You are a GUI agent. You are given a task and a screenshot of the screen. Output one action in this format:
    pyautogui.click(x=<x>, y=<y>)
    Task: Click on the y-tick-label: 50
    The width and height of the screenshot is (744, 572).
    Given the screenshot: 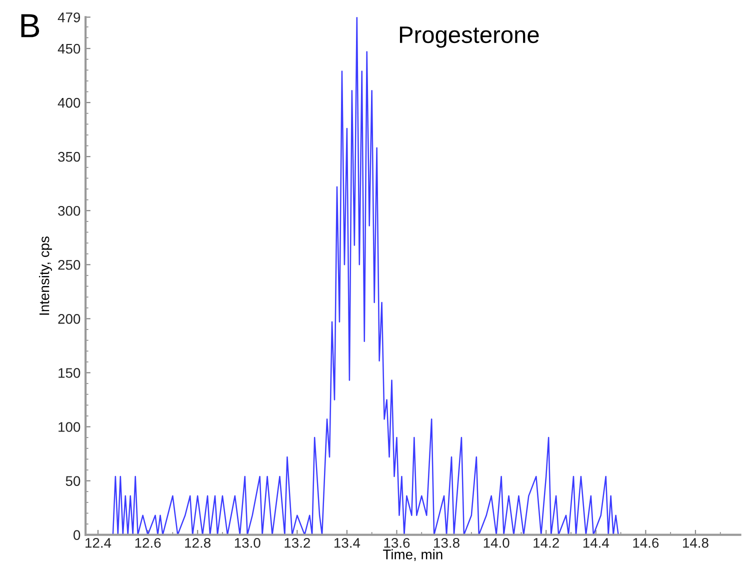 What is the action you would take?
    pyautogui.click(x=73, y=481)
    